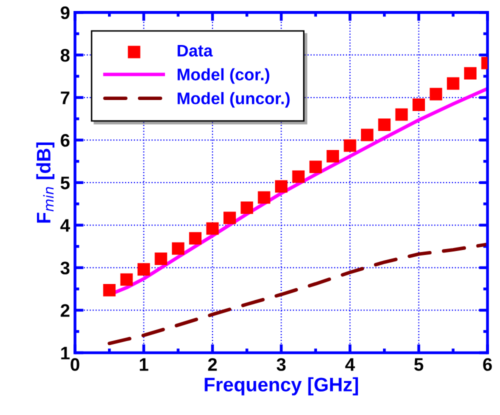 The height and width of the screenshot is (415, 500). What do you see at coordinates (65, 268) in the screenshot?
I see `y-tick-label: 3` at bounding box center [65, 268].